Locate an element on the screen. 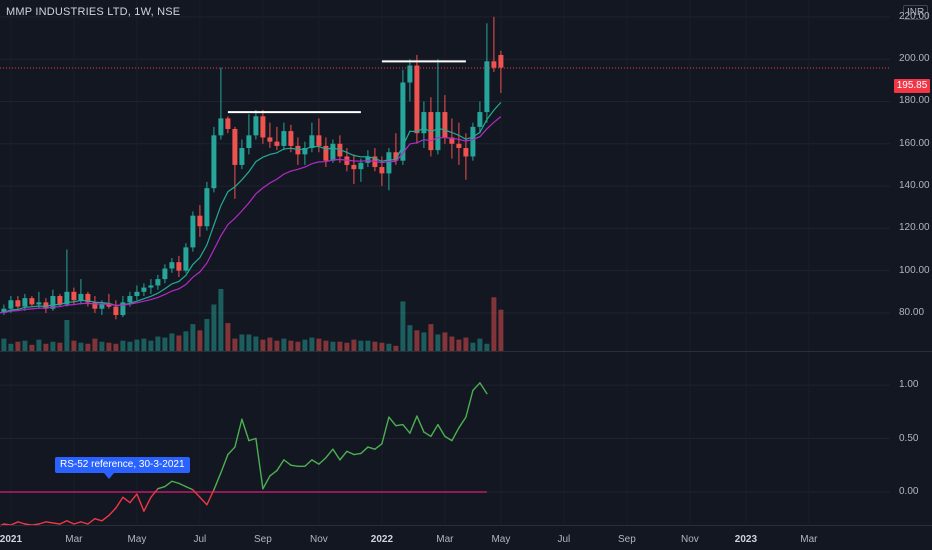  price-tick-label: 140.00 is located at coordinates (914, 186).